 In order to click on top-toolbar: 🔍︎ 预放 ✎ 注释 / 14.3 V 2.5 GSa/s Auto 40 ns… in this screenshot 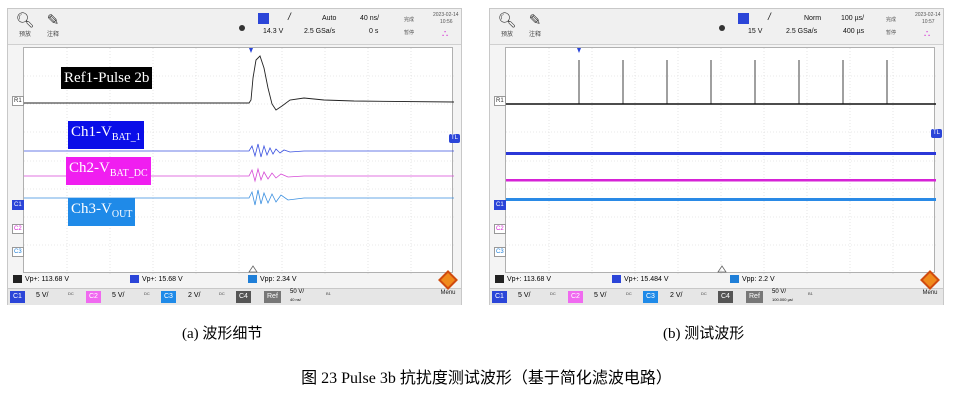, I will do `click(234, 27)`.